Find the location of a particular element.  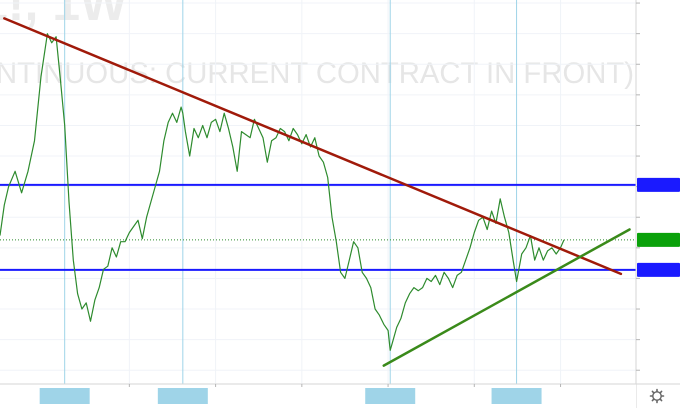

y-axis is located at coordinates (657, 204).